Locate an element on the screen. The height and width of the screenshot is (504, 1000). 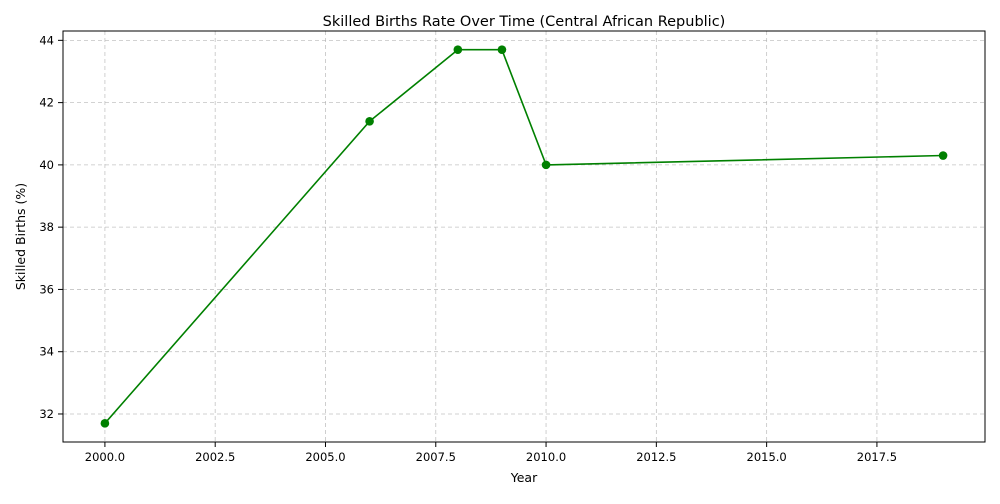
y-tick-label: 44 is located at coordinates (46, 40).